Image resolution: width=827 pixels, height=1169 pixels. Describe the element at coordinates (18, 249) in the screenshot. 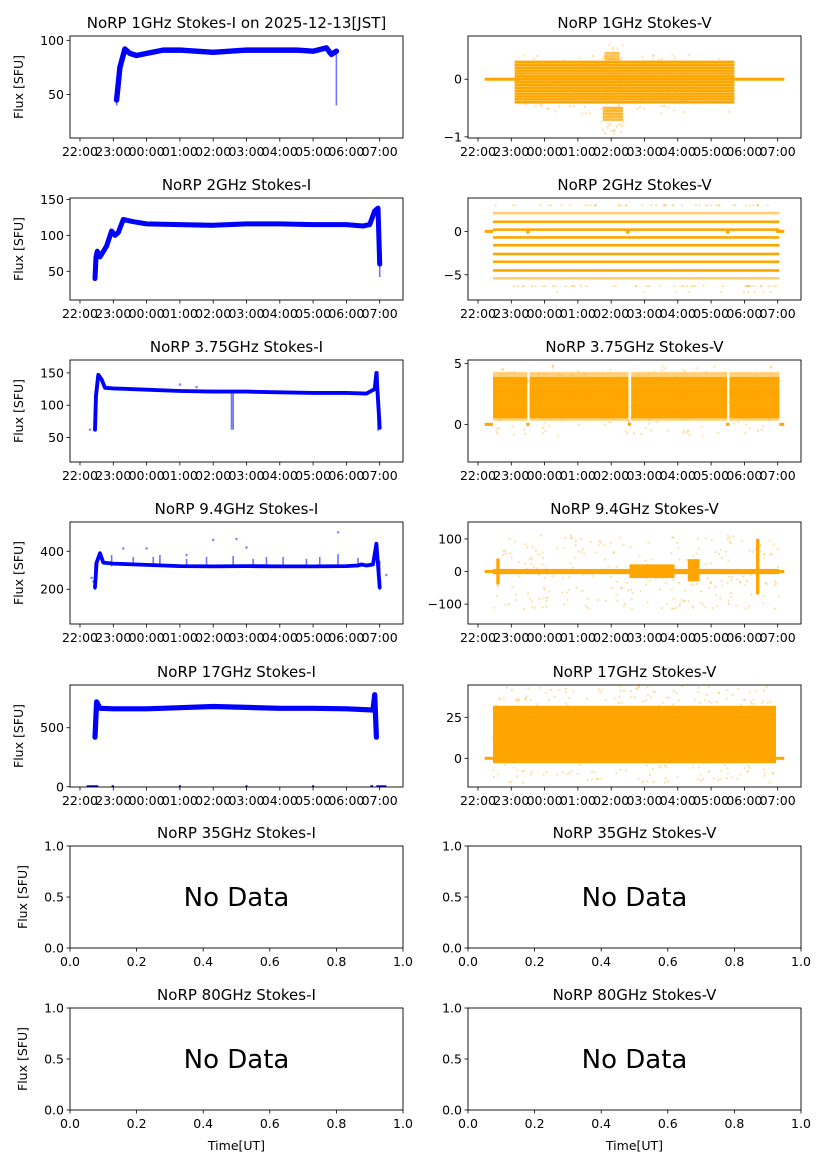

I see `y-axis-label: Flux [SFU]` at that location.